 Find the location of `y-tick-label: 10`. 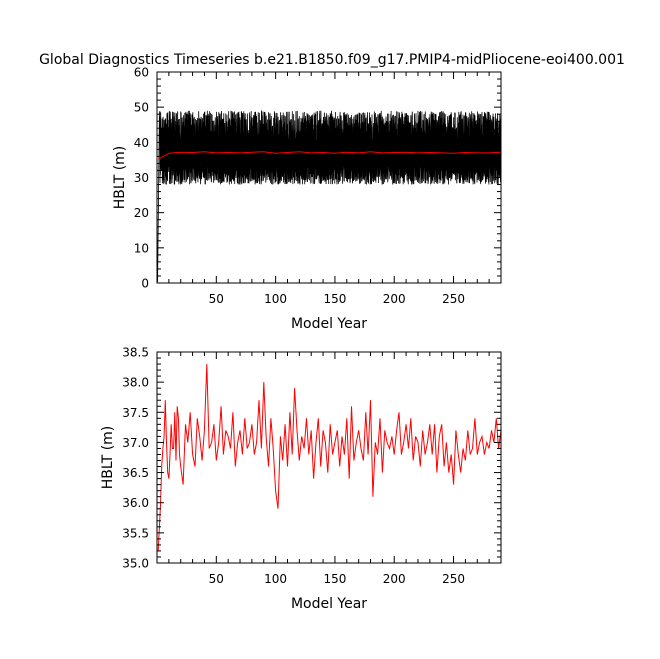

y-tick-label: 10 is located at coordinates (141, 248).